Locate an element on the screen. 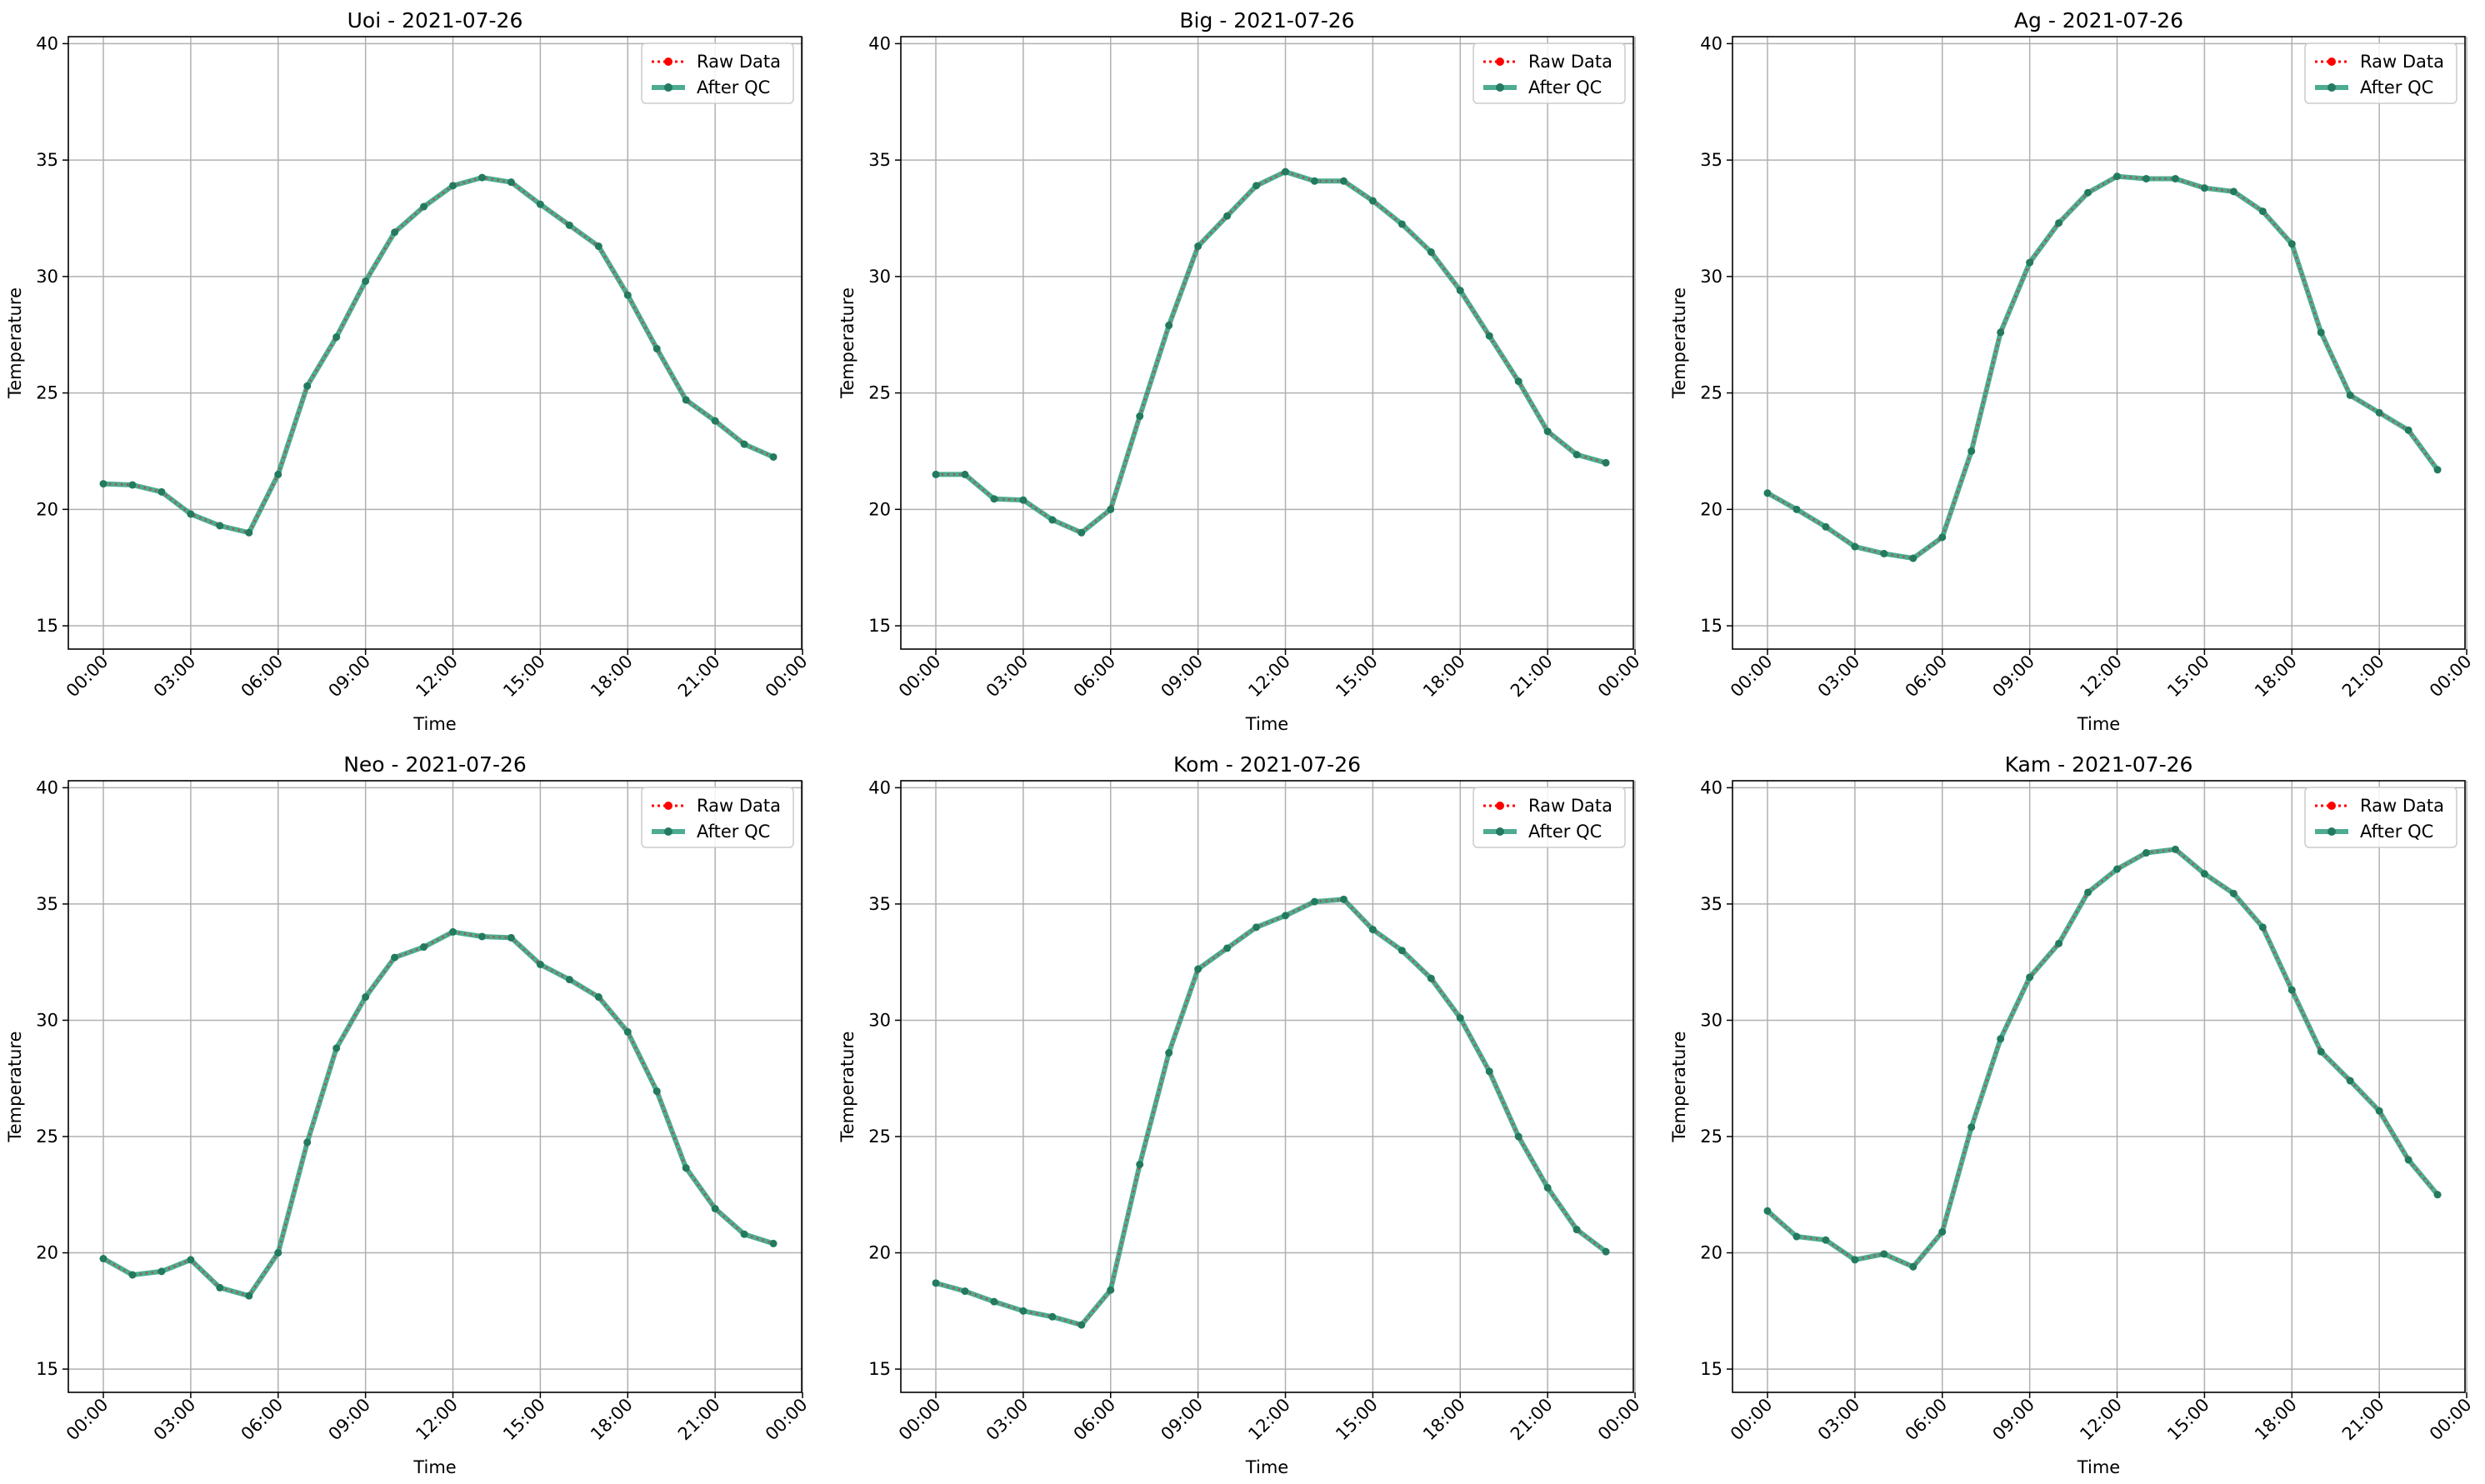 Image resolution: width=2485 pixels, height=1484 pixels. series-line-raw-data is located at coordinates (438, 355).